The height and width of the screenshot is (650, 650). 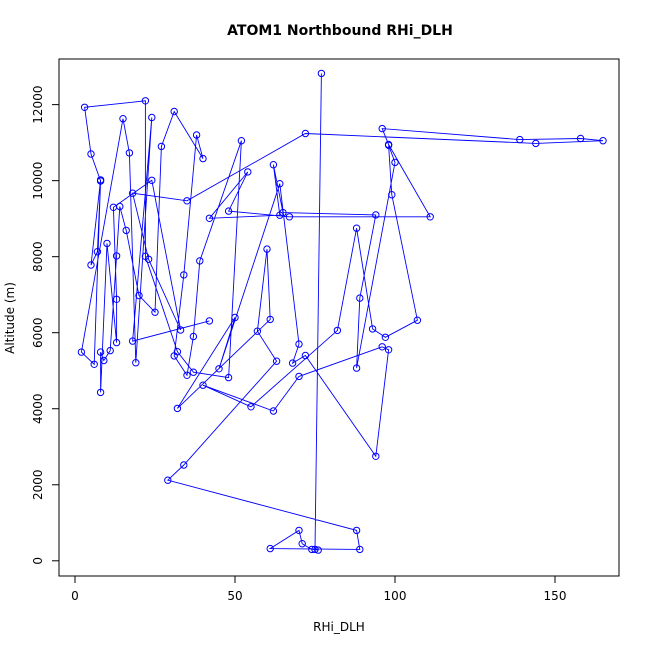 I want to click on x-tick-label-1: 50, so click(x=234, y=596).